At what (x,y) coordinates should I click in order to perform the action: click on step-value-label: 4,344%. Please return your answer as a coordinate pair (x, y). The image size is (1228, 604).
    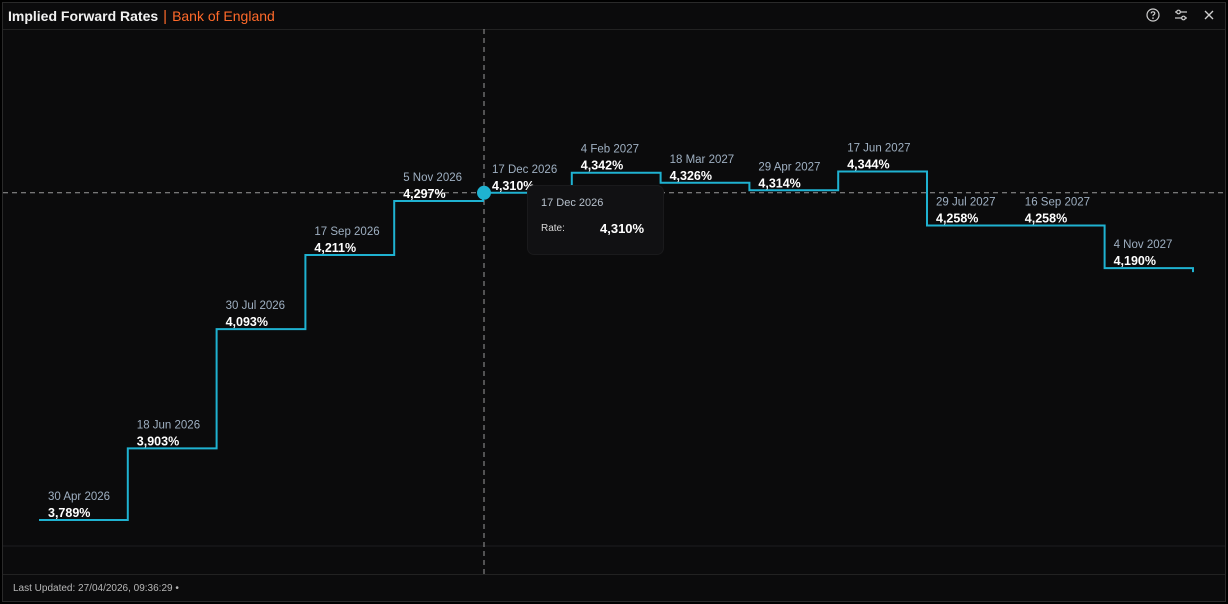
    Looking at the image, I should click on (868, 164).